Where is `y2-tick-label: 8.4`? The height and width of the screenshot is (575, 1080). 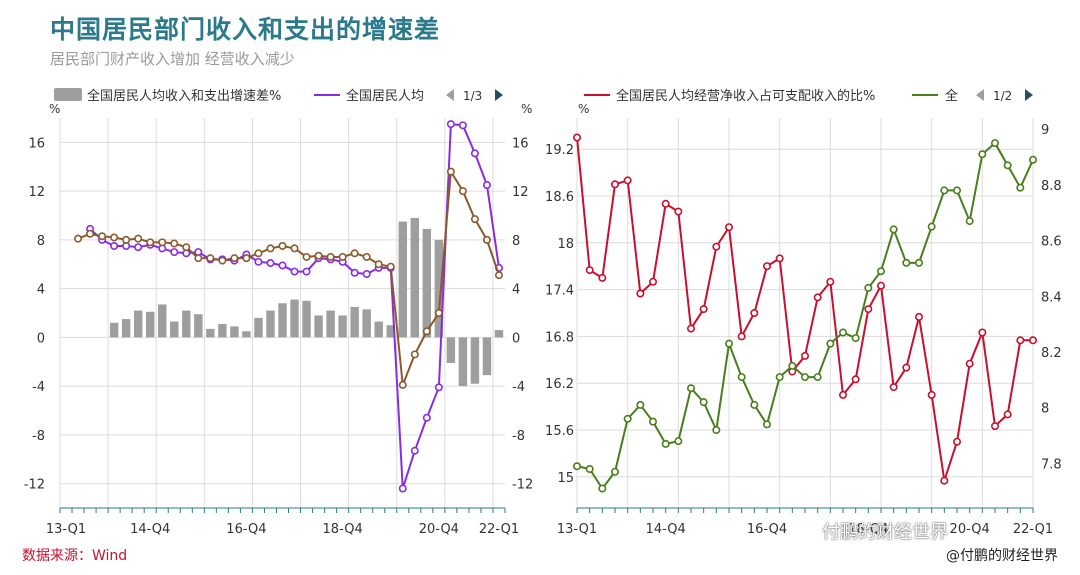 y2-tick-label: 8.4 is located at coordinates (1051, 297).